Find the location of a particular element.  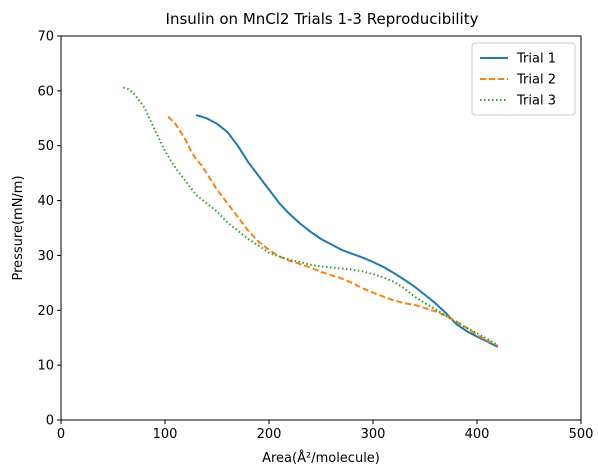

y-tick-label: 70 is located at coordinates (45, 37).